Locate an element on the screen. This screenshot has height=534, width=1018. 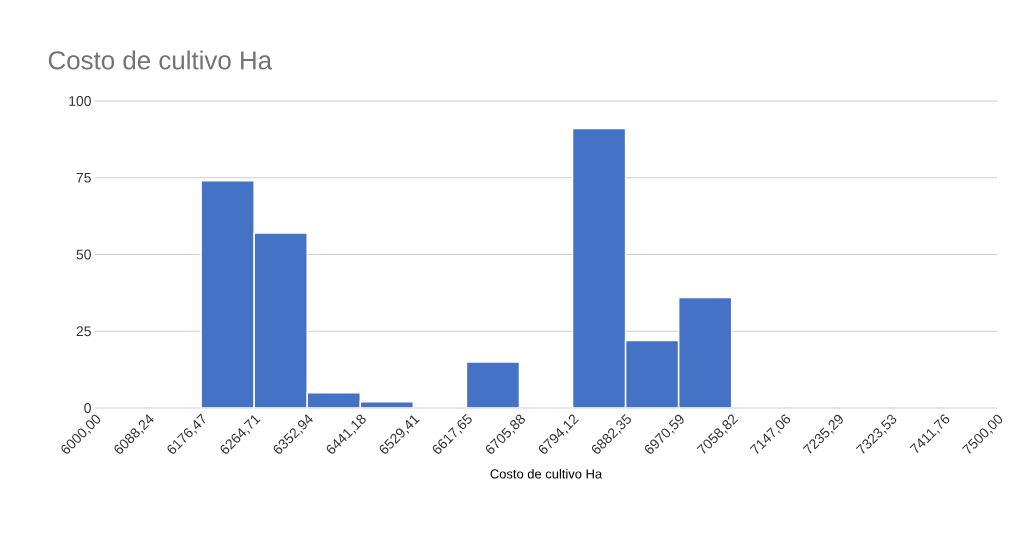
y-tick-label: 100 is located at coordinates (80, 101).